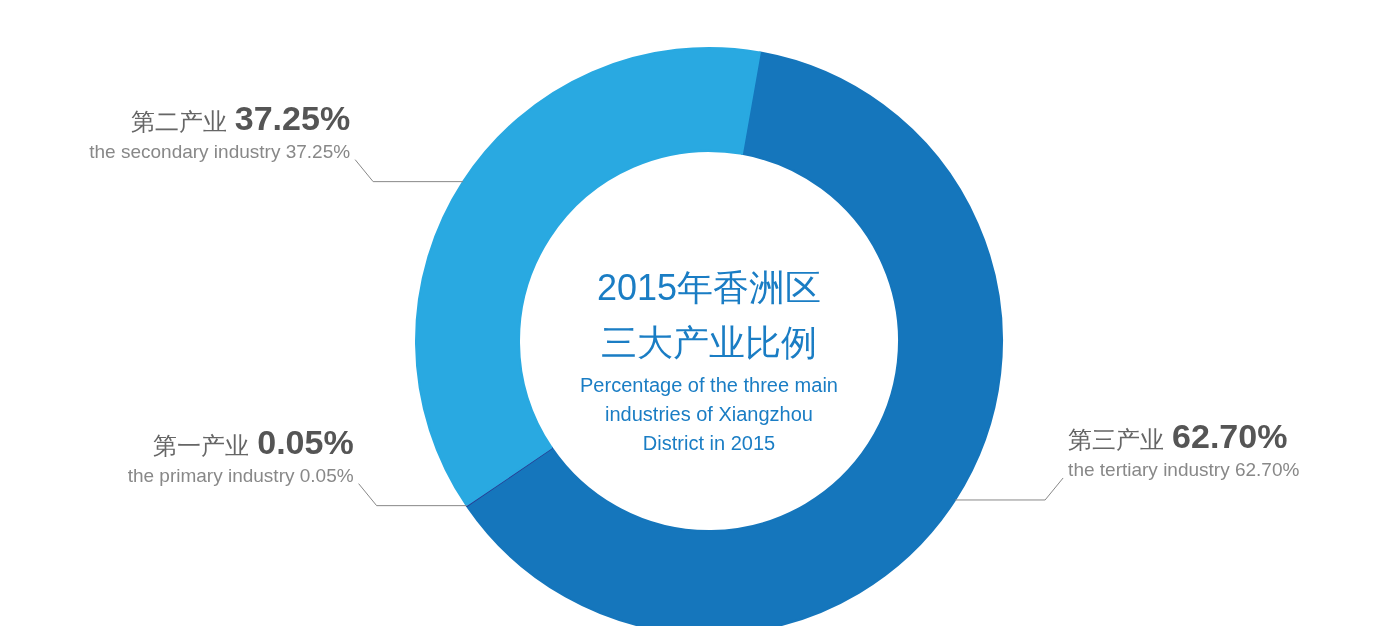 The width and height of the screenshot is (1382, 634). Describe the element at coordinates (220, 151) in the screenshot. I see `text: the secondary industry 37.25%` at that location.